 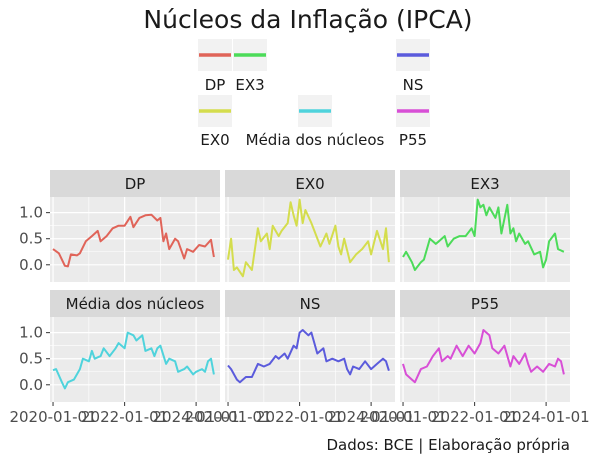 I want to click on strip-label: DP, so click(x=135, y=184).